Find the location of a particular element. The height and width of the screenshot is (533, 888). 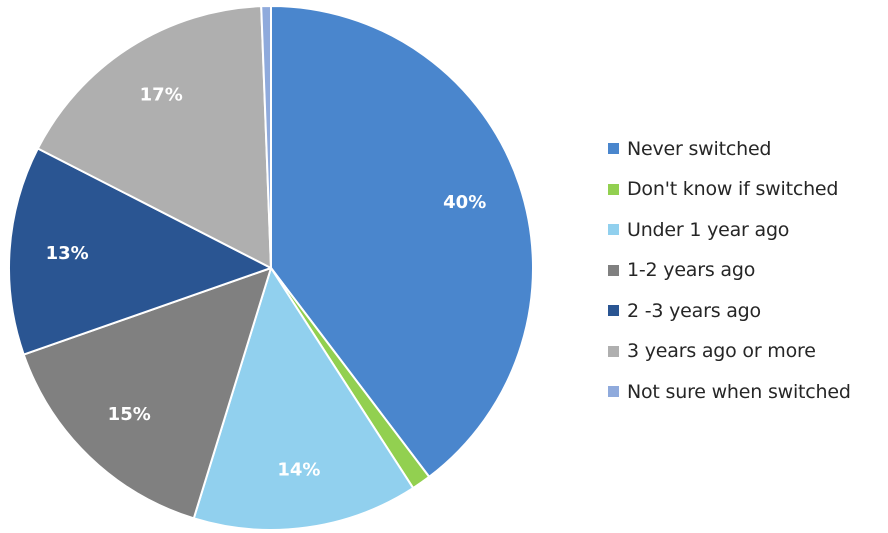

slice-data-label-5: 17% is located at coordinates (161, 95).